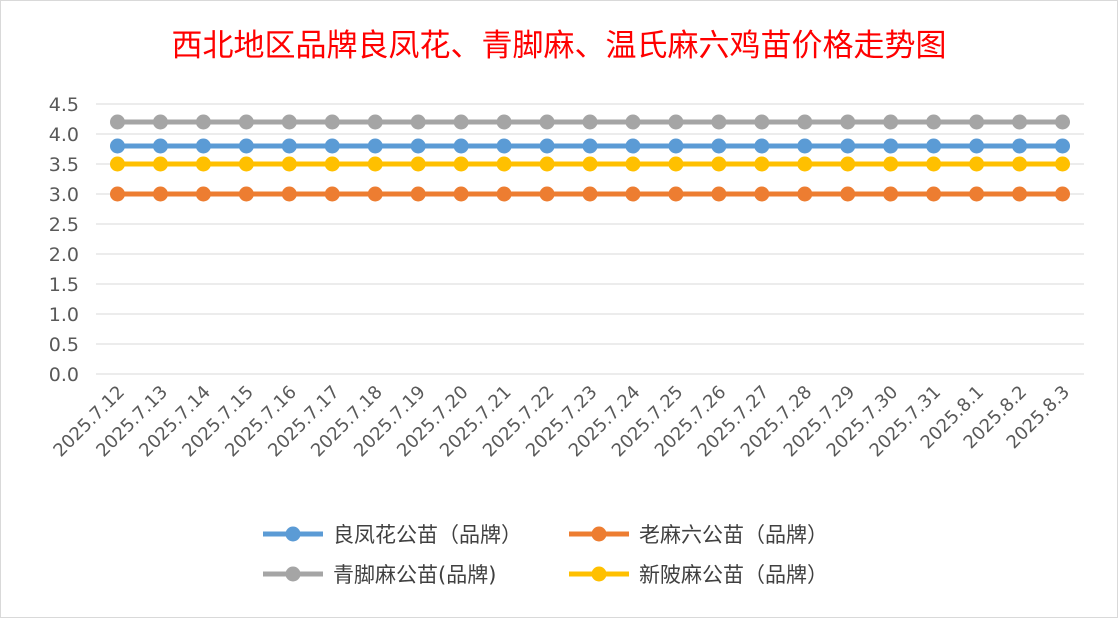 This screenshot has height=618, width=1118. I want to click on series-lines, so click(590, 158).